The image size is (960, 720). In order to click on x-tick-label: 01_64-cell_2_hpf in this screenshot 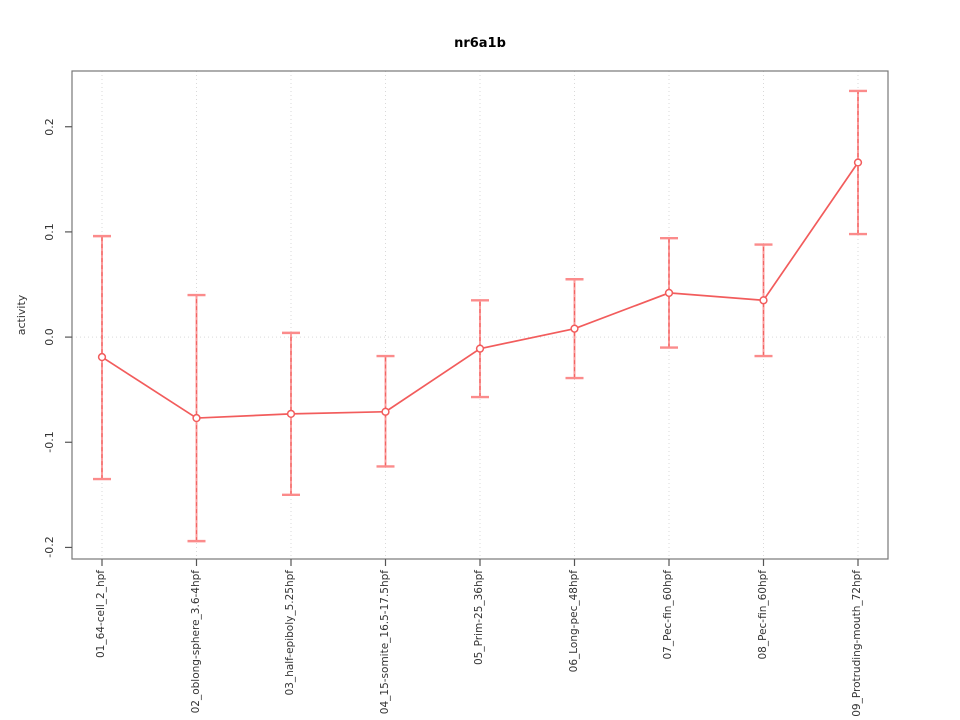, I will do `click(101, 614)`.